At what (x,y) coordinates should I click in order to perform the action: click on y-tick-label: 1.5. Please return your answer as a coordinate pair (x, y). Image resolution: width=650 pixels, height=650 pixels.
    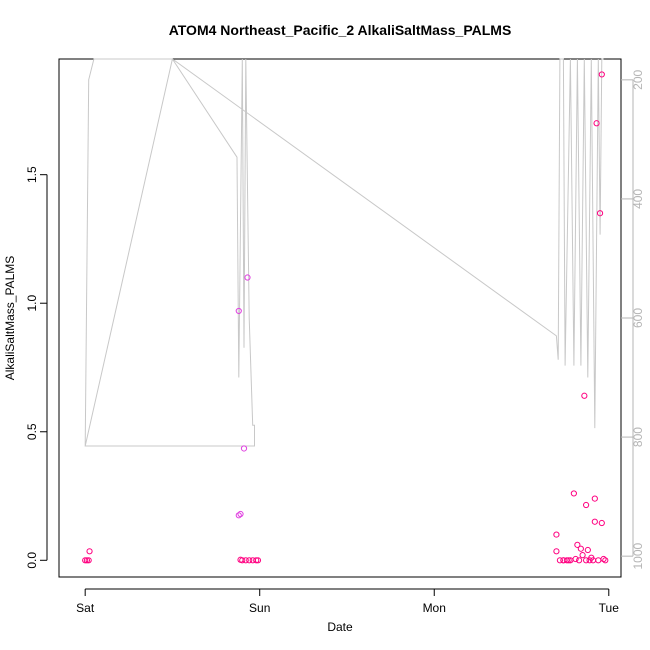
    Looking at the image, I should click on (32, 174).